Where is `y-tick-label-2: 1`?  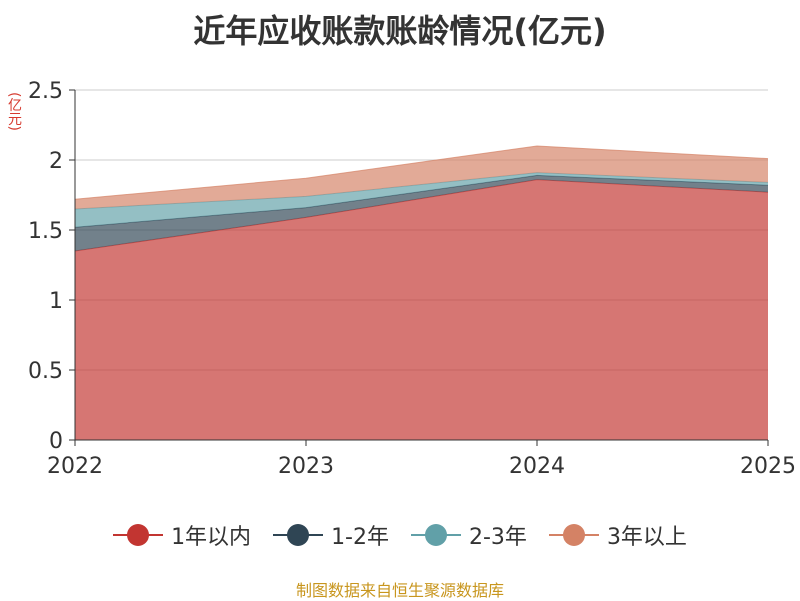
y-tick-label-2: 1 is located at coordinates (56, 301).